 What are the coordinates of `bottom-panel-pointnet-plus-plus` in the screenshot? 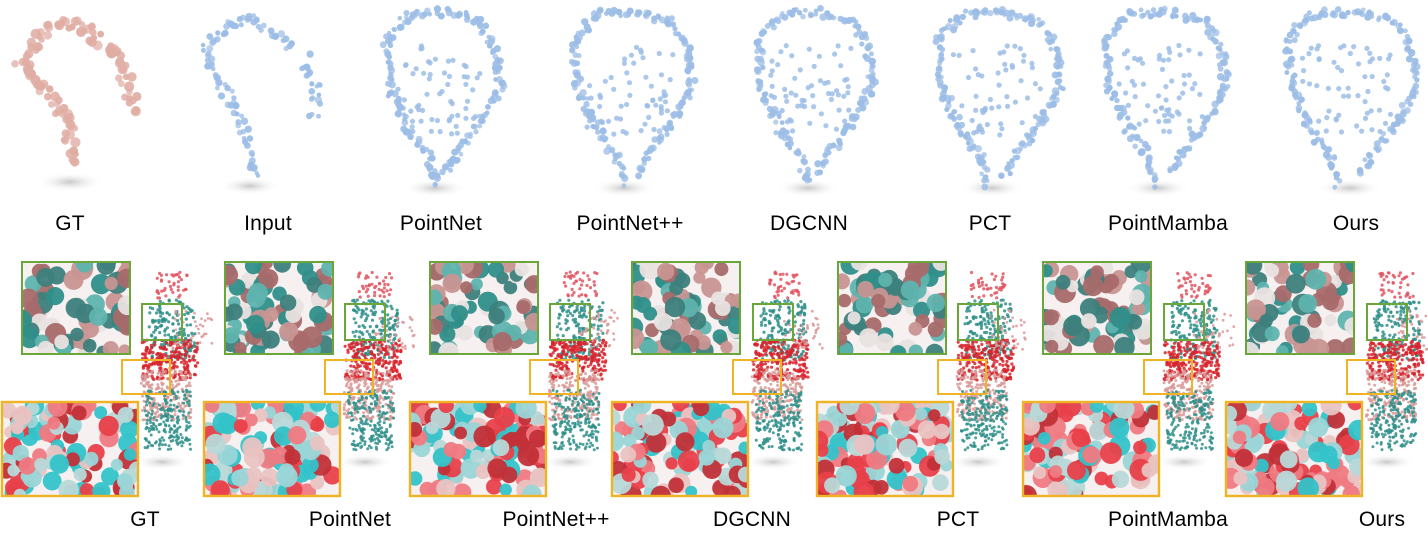 It's located at (574, 361).